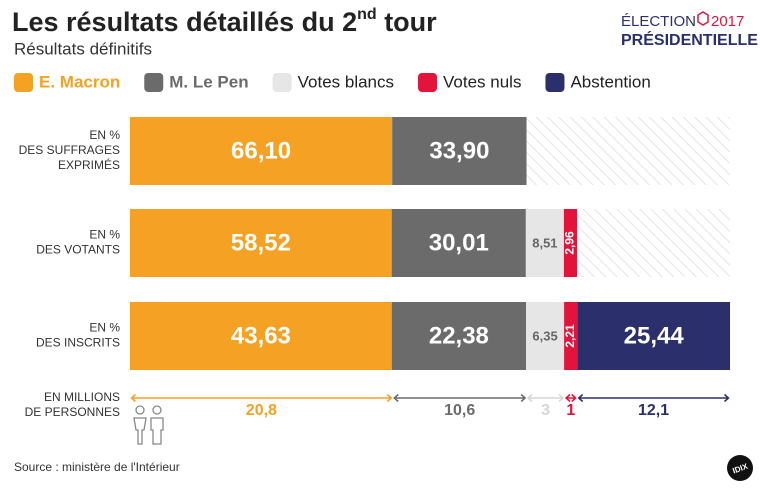  What do you see at coordinates (69, 150) in the screenshot?
I see `category-label: DES SUFFRAGES` at bounding box center [69, 150].